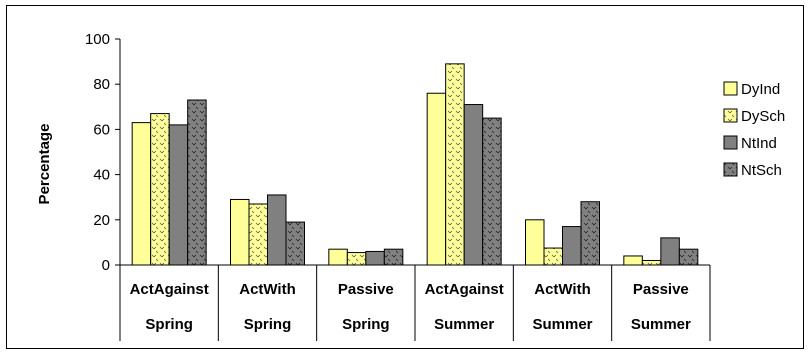 This screenshot has height=356, width=812. What do you see at coordinates (101, 220) in the screenshot?
I see `y-tick-label: 20` at bounding box center [101, 220].